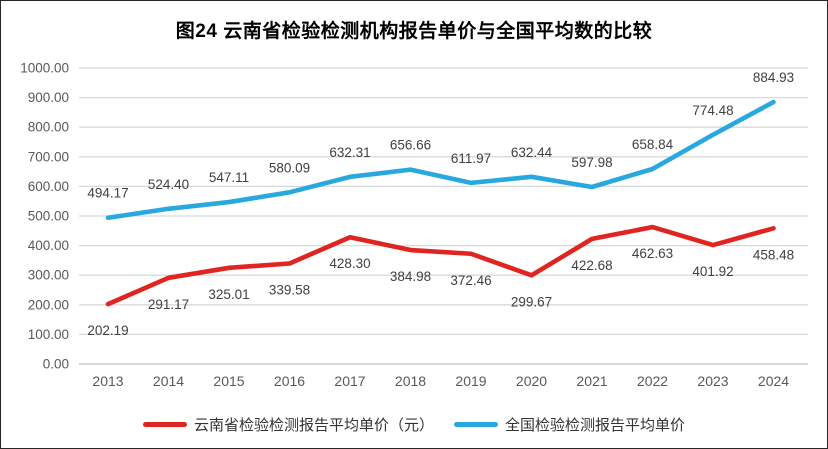  I want to click on y-tick-label: 700.00, so click(48, 156).